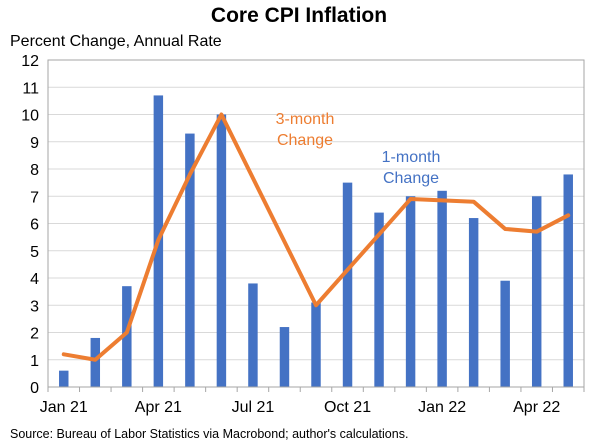 The height and width of the screenshot is (446, 598). What do you see at coordinates (411, 168) in the screenshot?
I see `series-annotation: 1-month Change` at bounding box center [411, 168].